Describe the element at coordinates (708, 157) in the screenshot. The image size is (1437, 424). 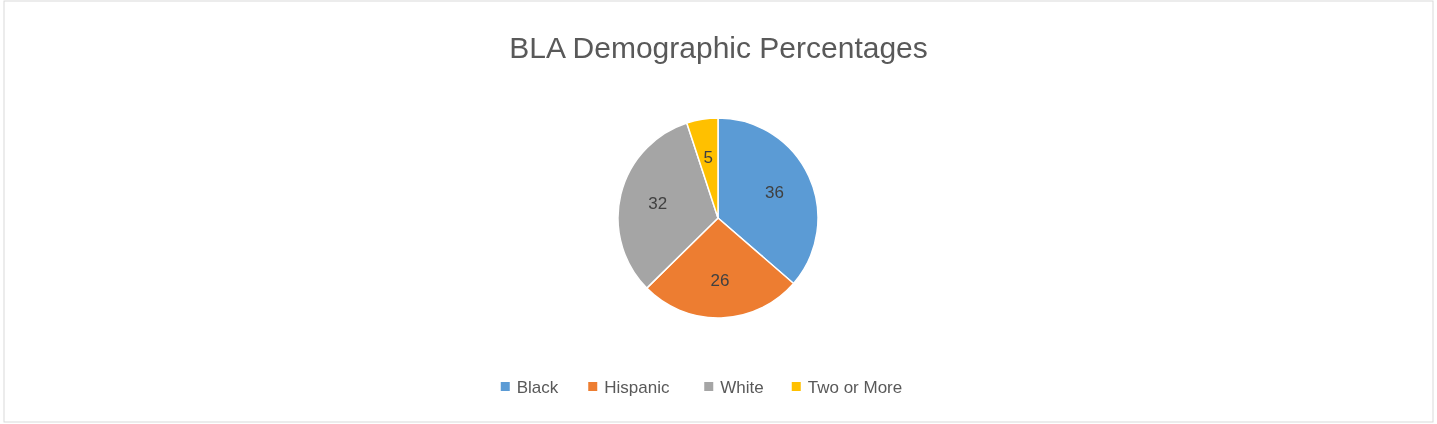
I see `data-label: 5` at that location.